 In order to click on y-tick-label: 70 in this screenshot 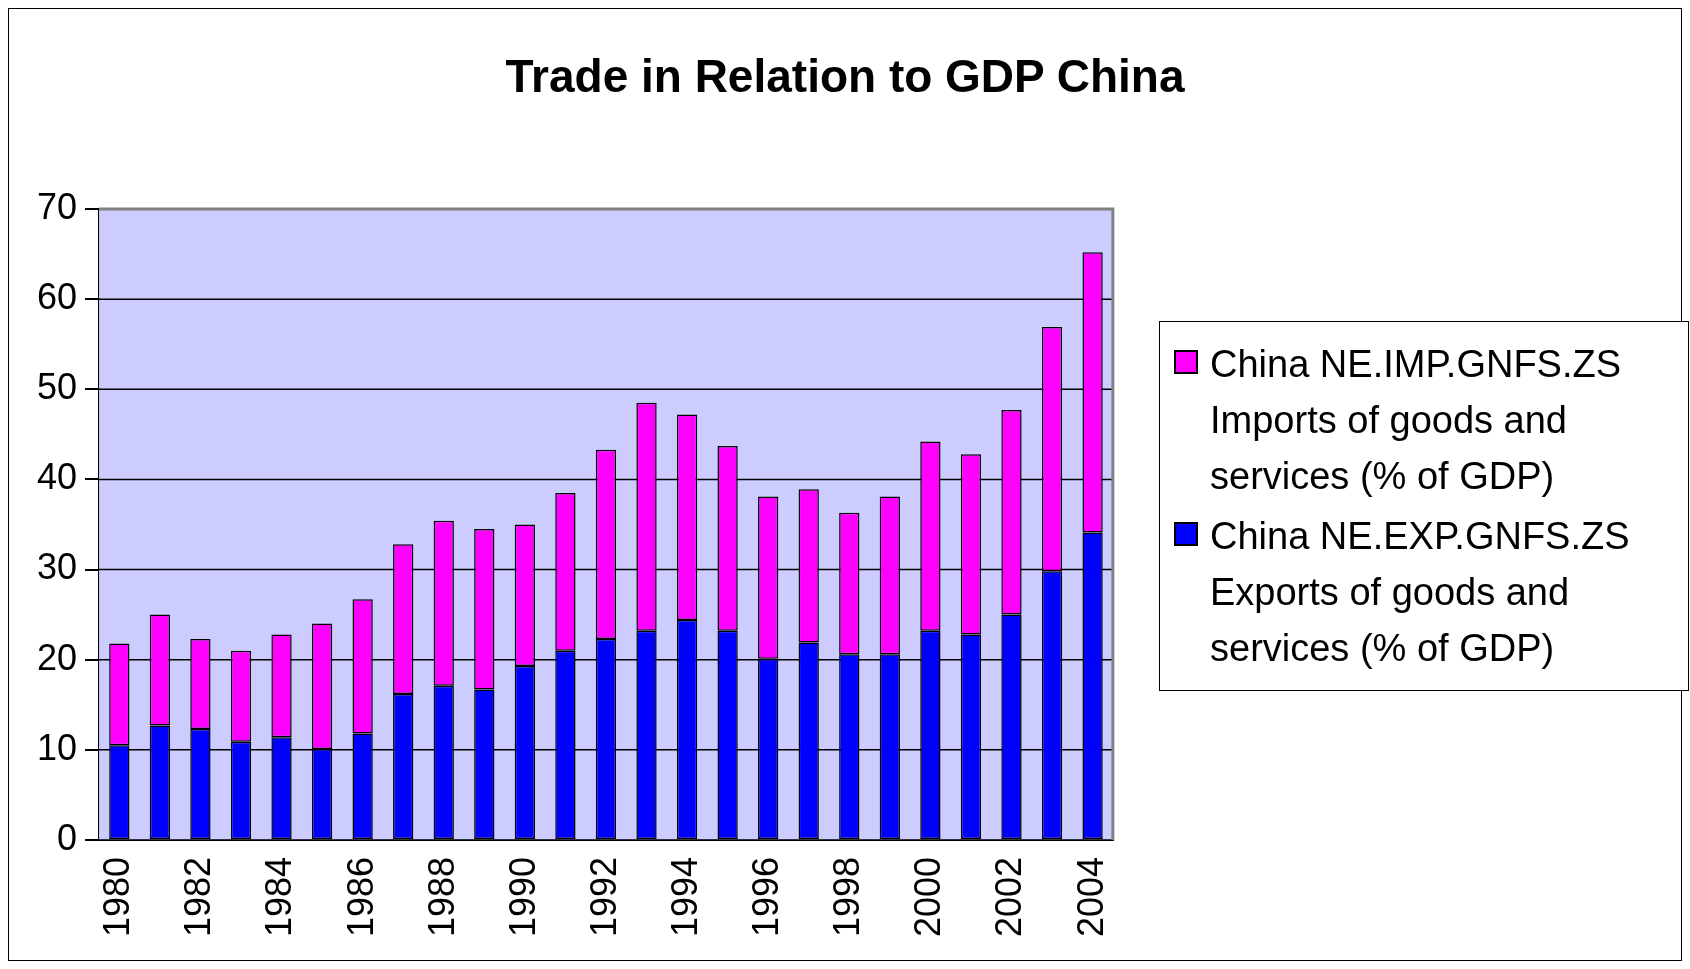, I will do `click(57, 206)`.